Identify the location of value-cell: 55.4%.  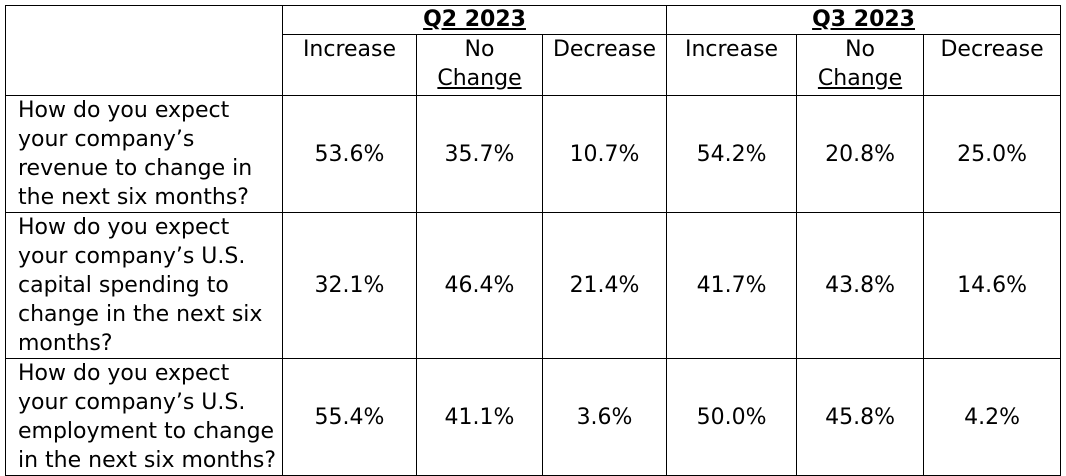
(349, 417).